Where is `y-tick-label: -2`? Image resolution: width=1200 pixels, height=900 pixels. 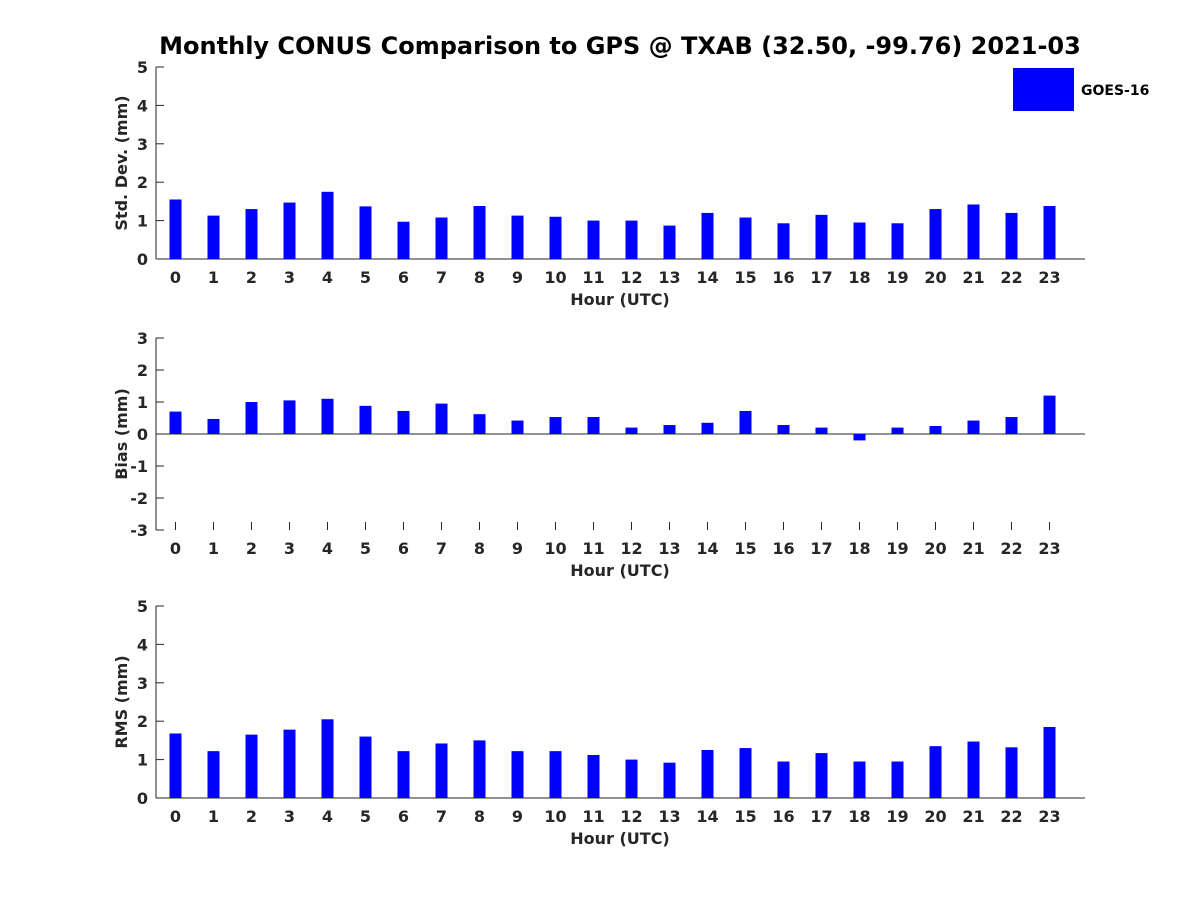
y-tick-label: -2 is located at coordinates (139, 498).